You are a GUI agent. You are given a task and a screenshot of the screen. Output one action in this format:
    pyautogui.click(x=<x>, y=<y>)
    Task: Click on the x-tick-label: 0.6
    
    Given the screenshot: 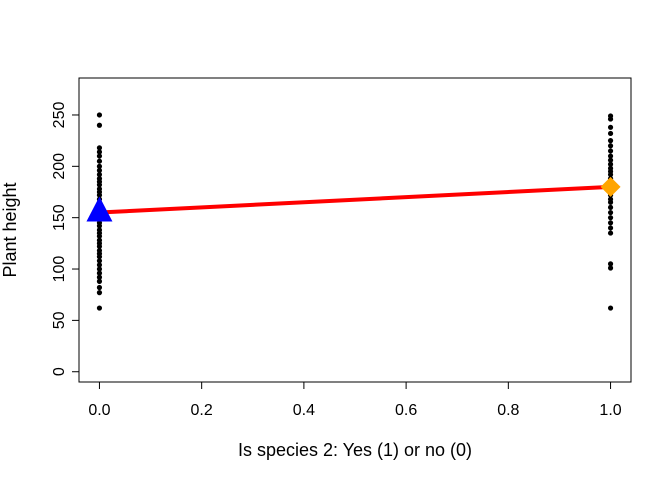 What is the action you would take?
    pyautogui.click(x=406, y=410)
    